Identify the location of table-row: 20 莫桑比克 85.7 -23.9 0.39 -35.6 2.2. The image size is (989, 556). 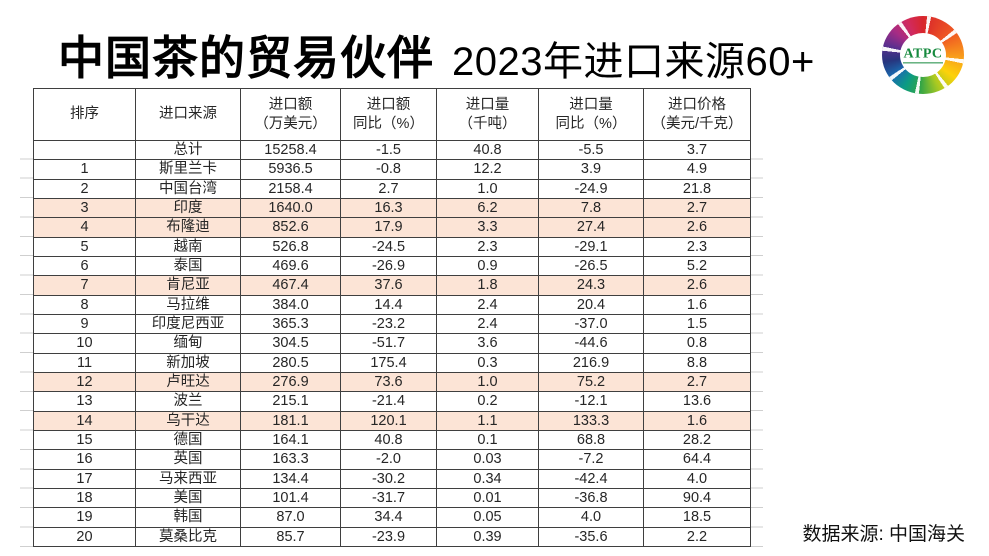
(392, 536).